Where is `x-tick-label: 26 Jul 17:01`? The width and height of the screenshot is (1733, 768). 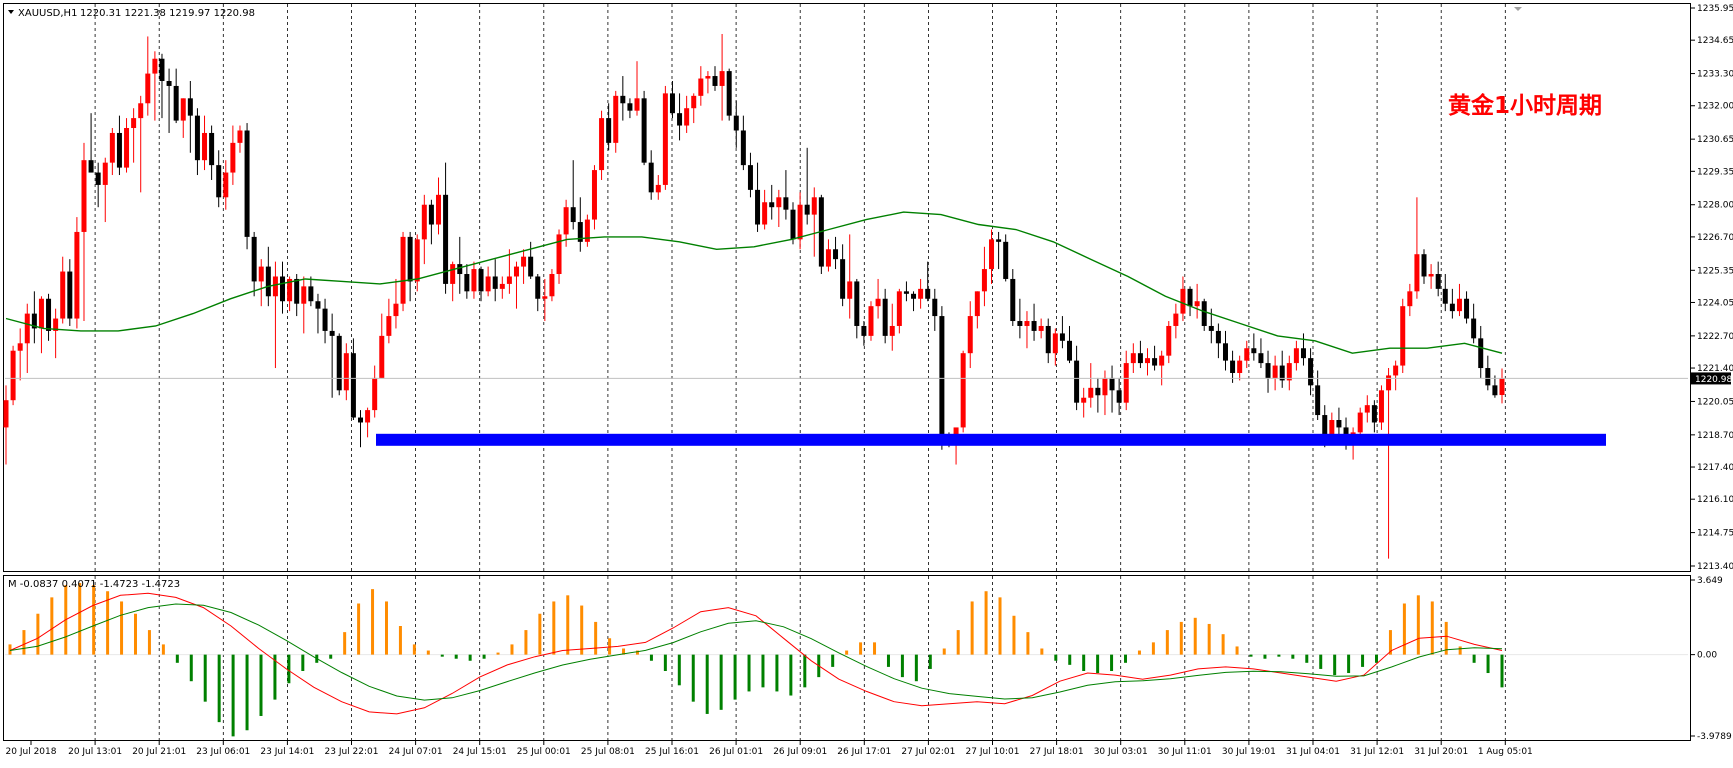
x-tick-label: 26 Jul 17:01 is located at coordinates (864, 752).